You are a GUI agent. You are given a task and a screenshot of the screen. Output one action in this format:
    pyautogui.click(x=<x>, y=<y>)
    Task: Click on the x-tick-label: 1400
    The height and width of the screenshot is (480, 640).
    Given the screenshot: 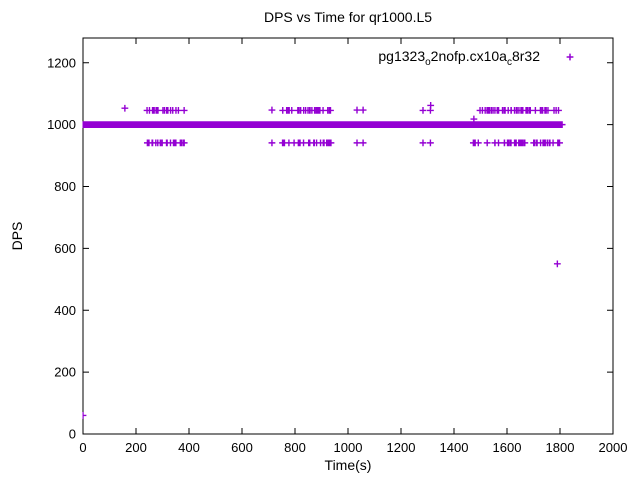 What is the action you would take?
    pyautogui.click(x=454, y=447)
    